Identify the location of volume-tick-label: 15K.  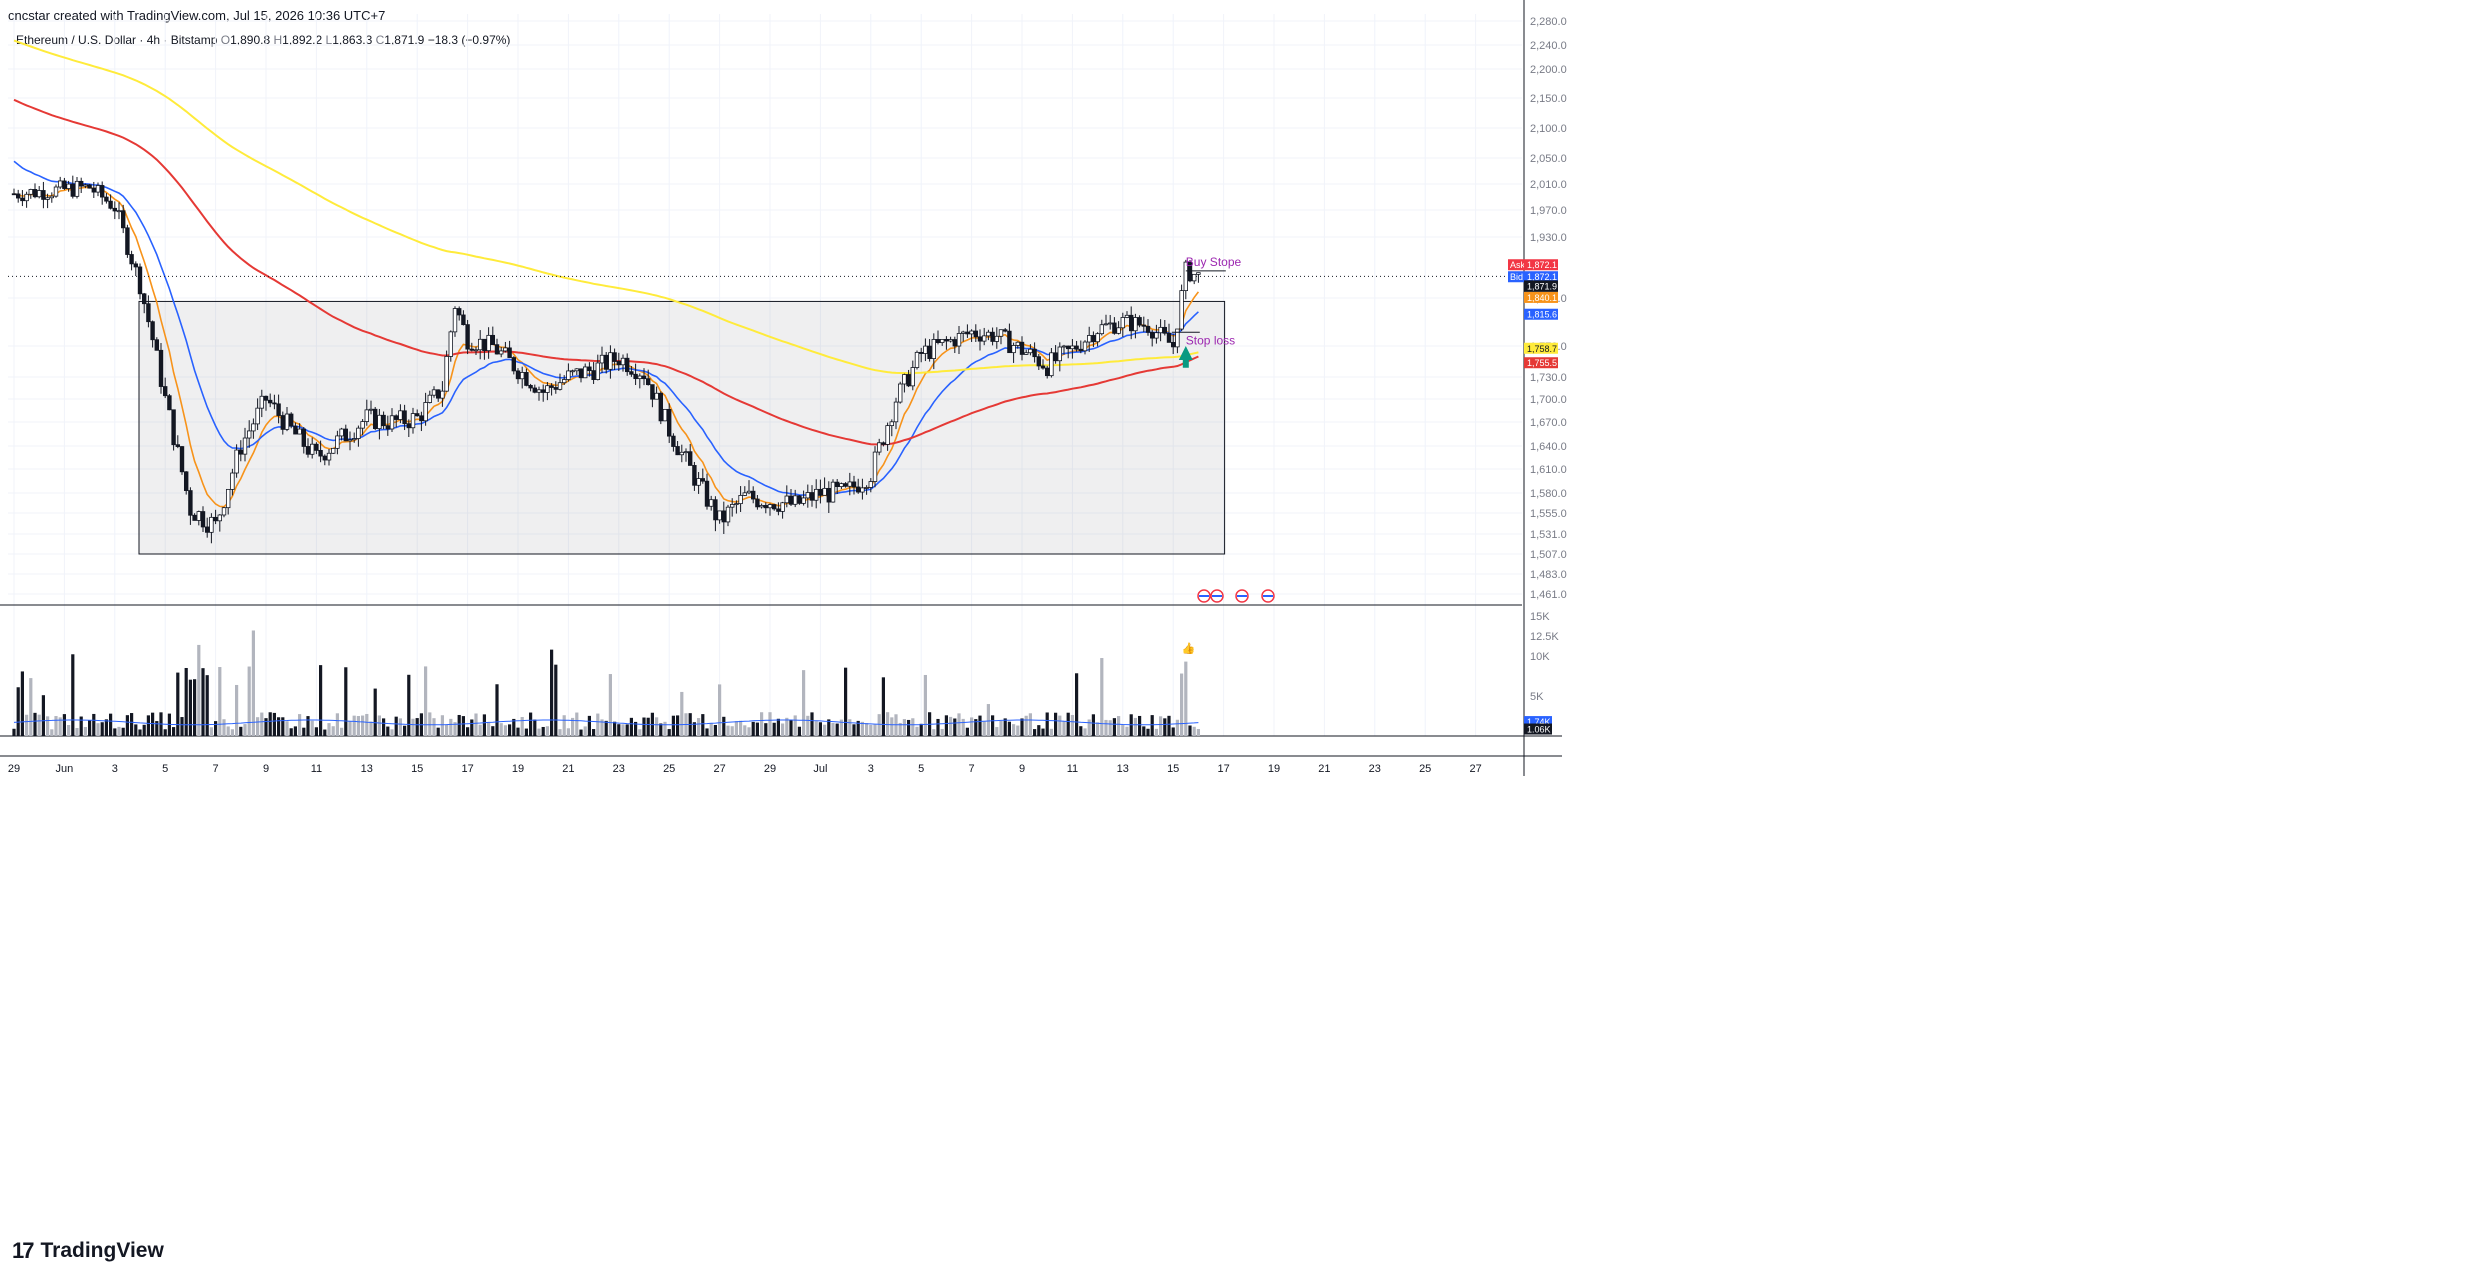
(1540, 617).